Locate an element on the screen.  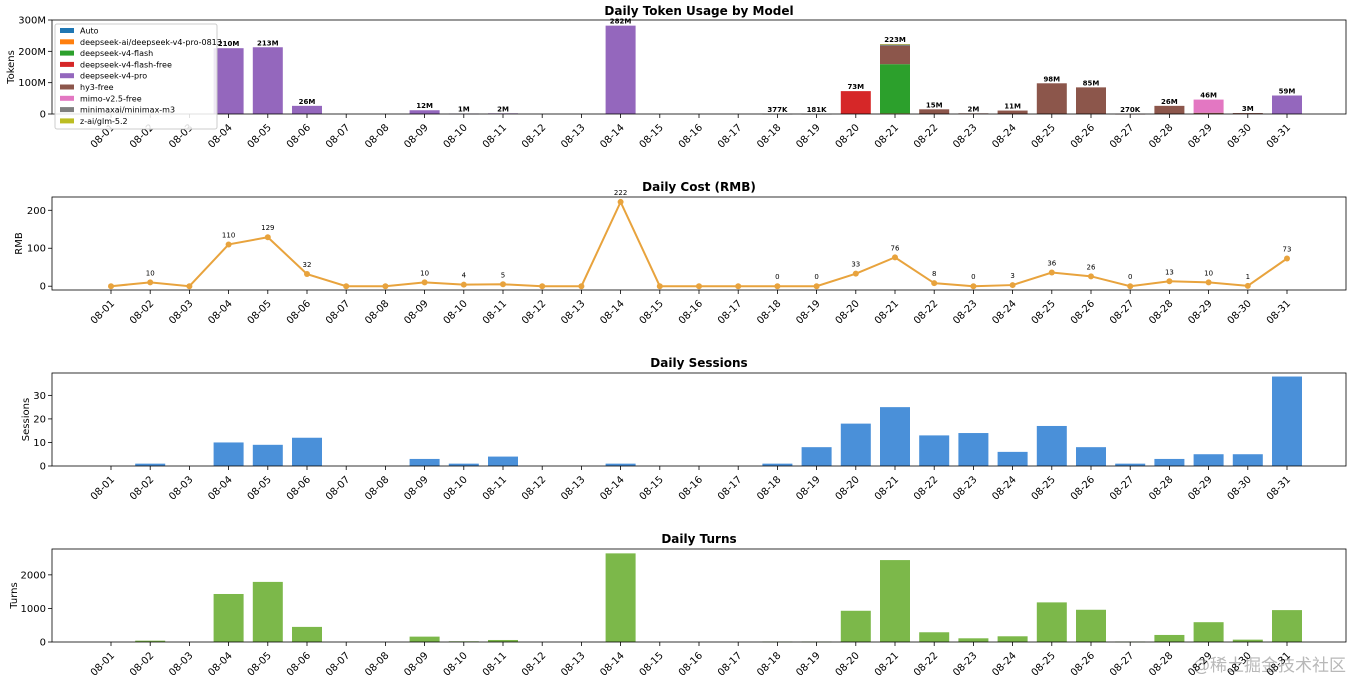
x-tick-label: 08-12 is located at coordinates (534, 312).